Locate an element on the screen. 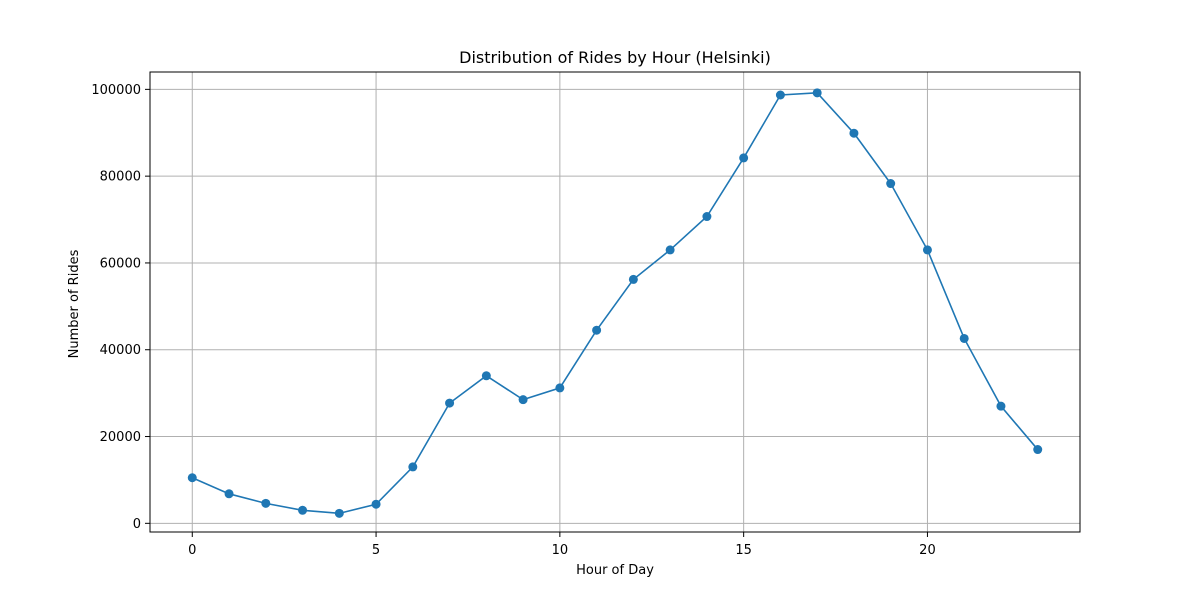 This screenshot has height=600, width=1200. y-tick-label: 20000 is located at coordinates (120, 437).